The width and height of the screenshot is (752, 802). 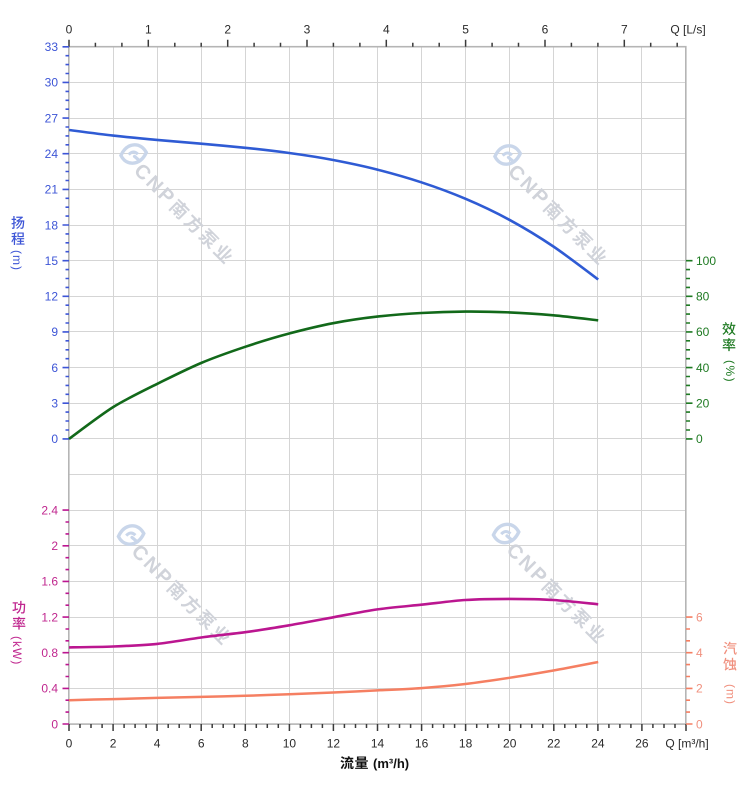 What do you see at coordinates (703, 297) in the screenshot?
I see `svg-text: 80` at bounding box center [703, 297].